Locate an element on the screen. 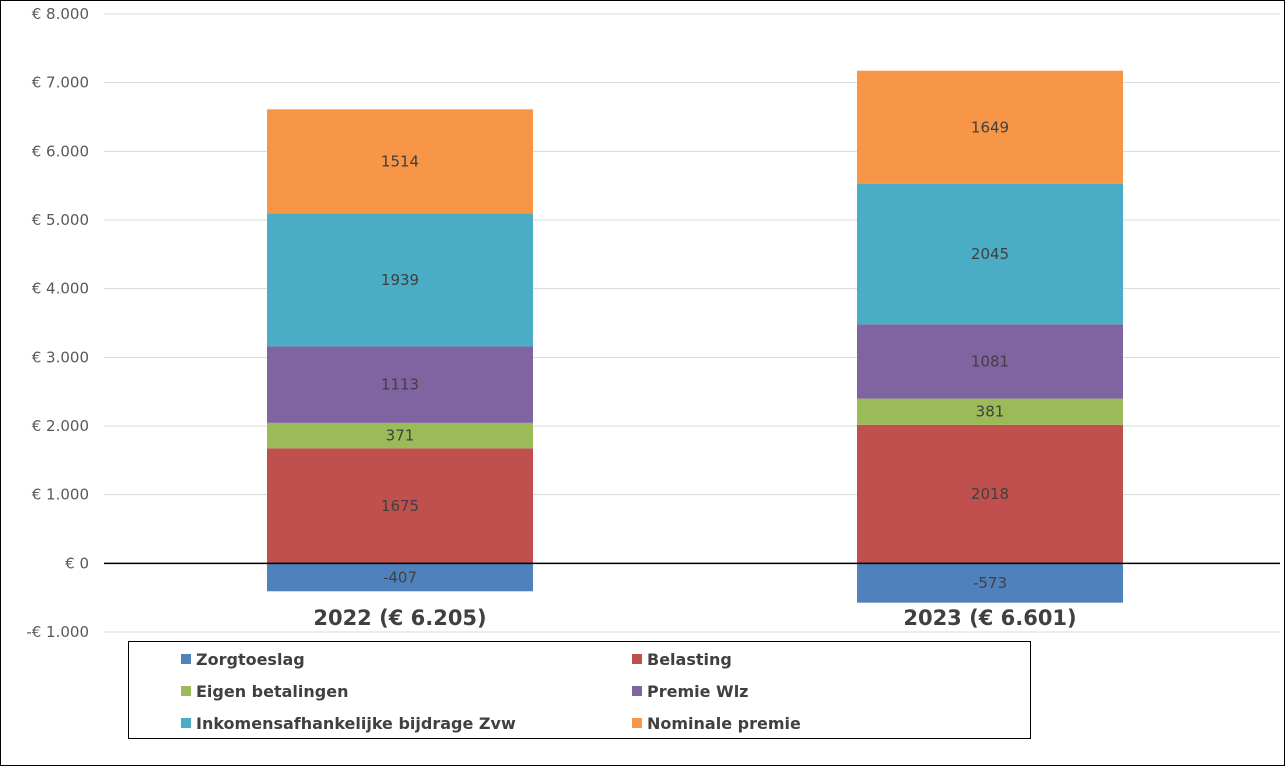  data-label: 1649 is located at coordinates (990, 127).